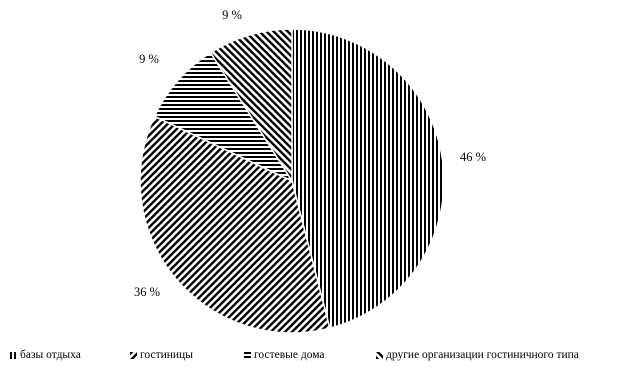 Image resolution: width=630 pixels, height=371 pixels. I want to click on legend-item-1: базы отдыха, so click(45, 355).